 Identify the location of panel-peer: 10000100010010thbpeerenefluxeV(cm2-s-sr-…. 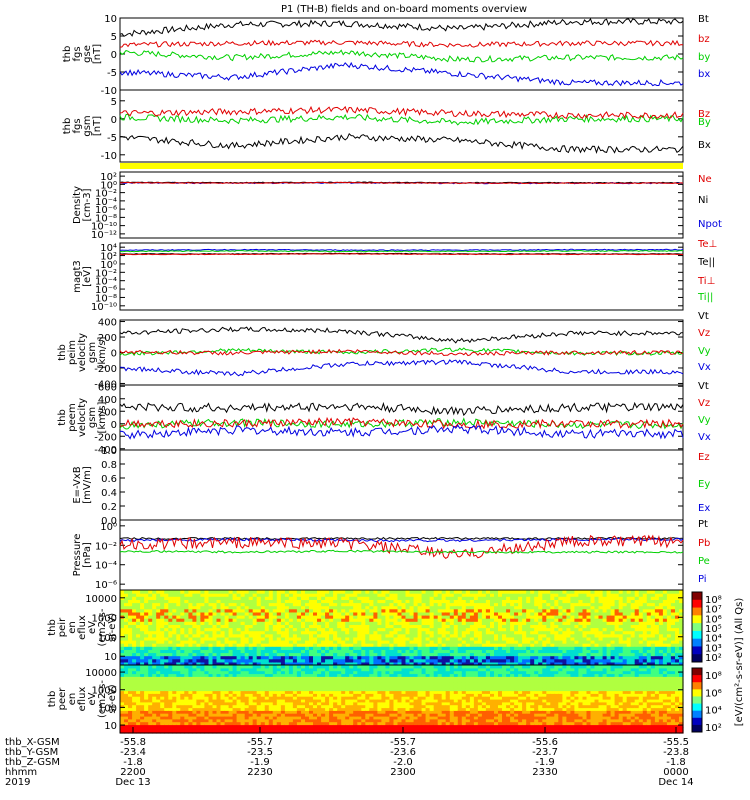
(365, 699).